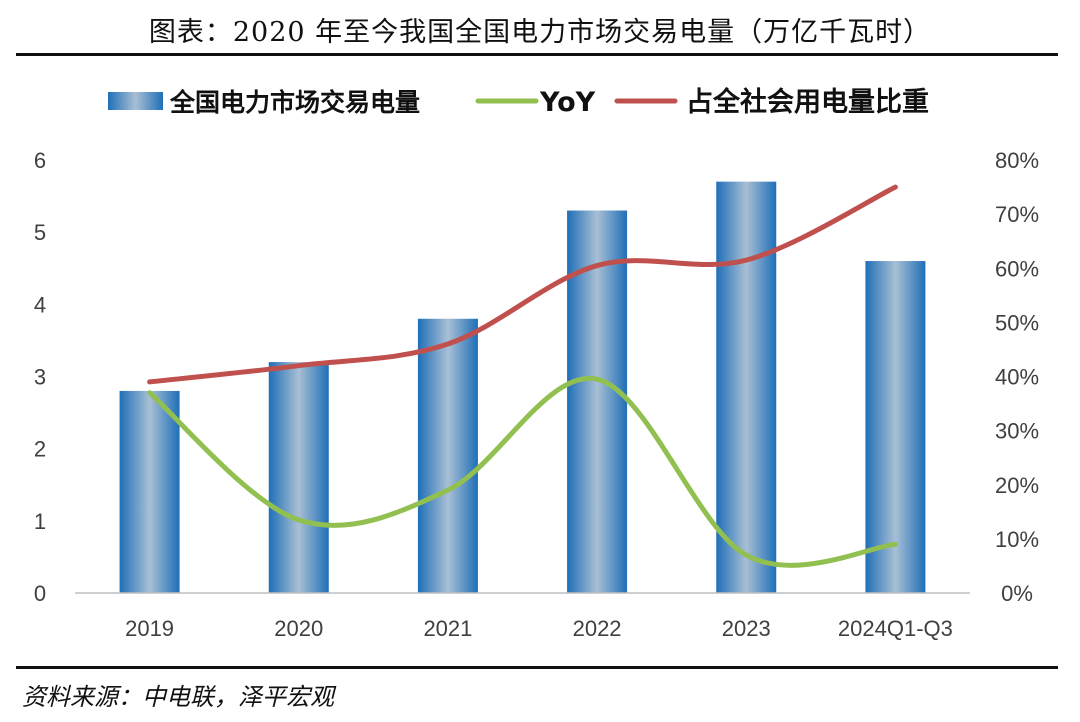 This screenshot has width=1080, height=722. What do you see at coordinates (746, 628) in the screenshot?
I see `x-tick-label: 2023` at bounding box center [746, 628].